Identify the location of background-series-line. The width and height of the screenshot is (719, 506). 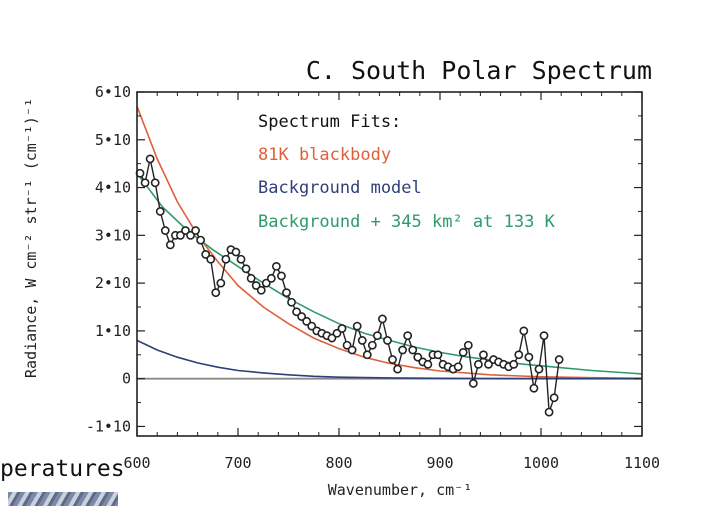
(389, 359).